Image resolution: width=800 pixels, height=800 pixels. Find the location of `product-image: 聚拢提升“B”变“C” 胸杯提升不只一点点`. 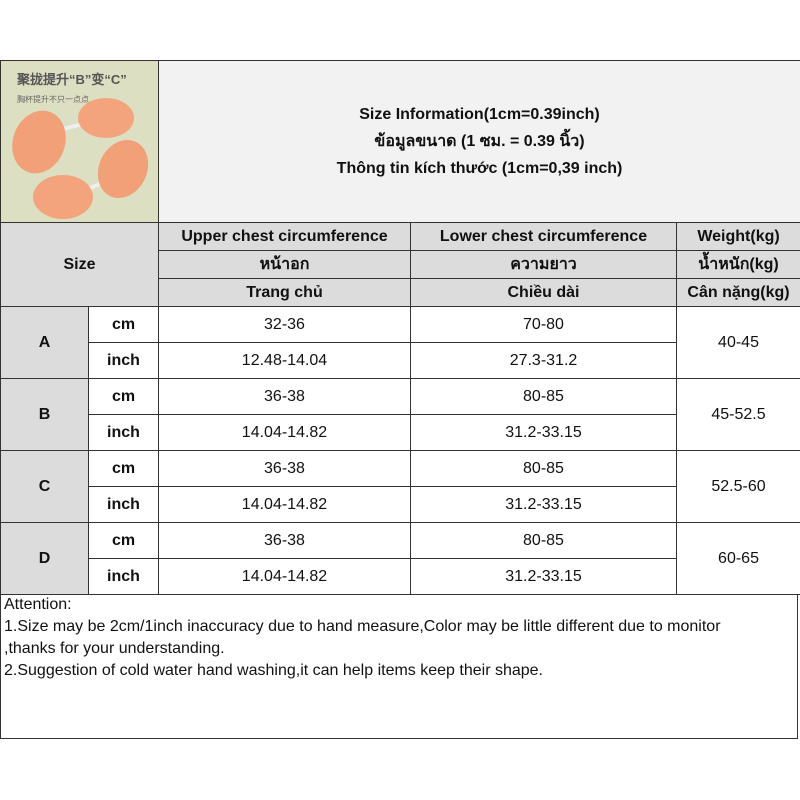

product-image: 聚拢提升“B”变“C” 胸杯提升不只一点点 is located at coordinates (79, 141).